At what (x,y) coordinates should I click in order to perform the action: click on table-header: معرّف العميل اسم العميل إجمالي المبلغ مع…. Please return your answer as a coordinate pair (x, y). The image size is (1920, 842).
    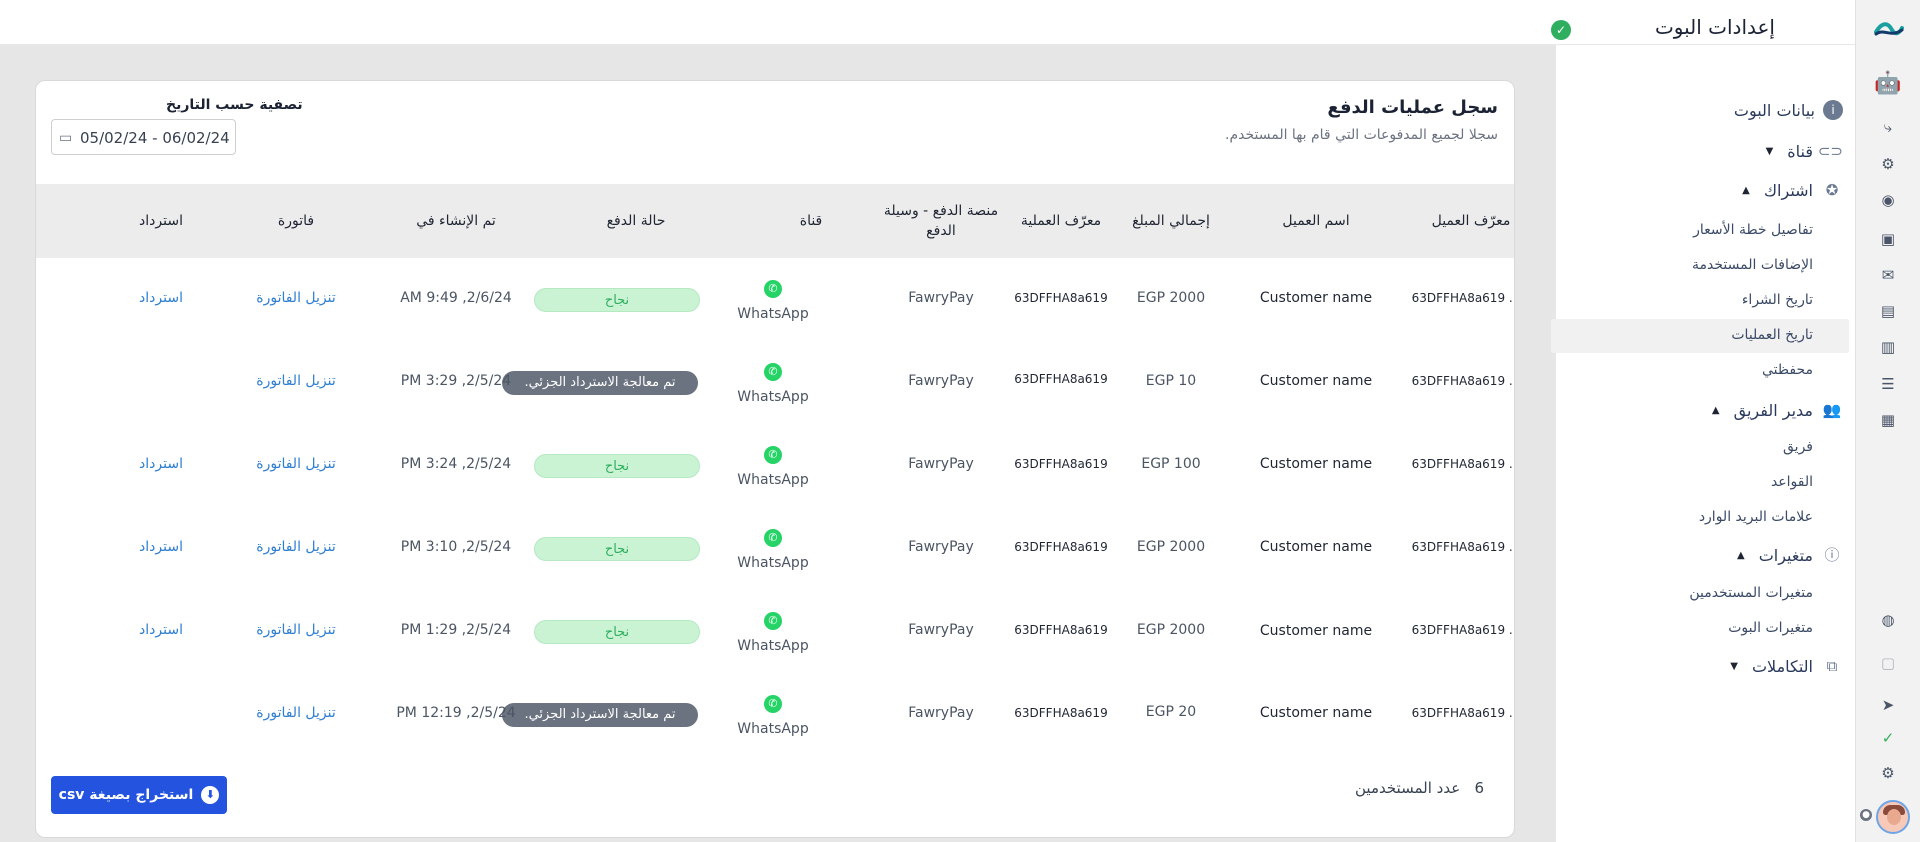
    Looking at the image, I should click on (775, 221).